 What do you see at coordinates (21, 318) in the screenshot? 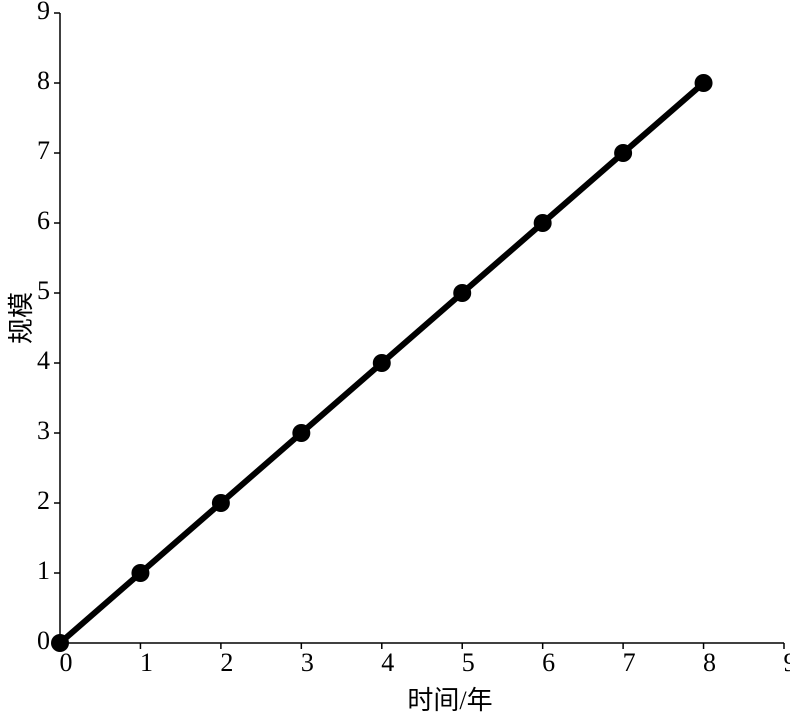
I see `y-axis-label: 规模` at bounding box center [21, 318].